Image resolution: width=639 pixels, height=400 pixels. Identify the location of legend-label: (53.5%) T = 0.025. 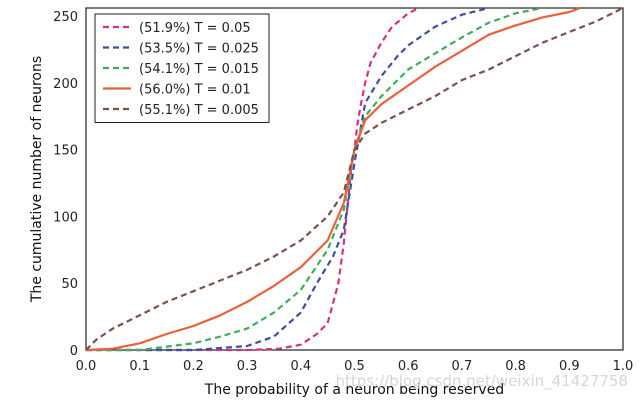
(199, 49).